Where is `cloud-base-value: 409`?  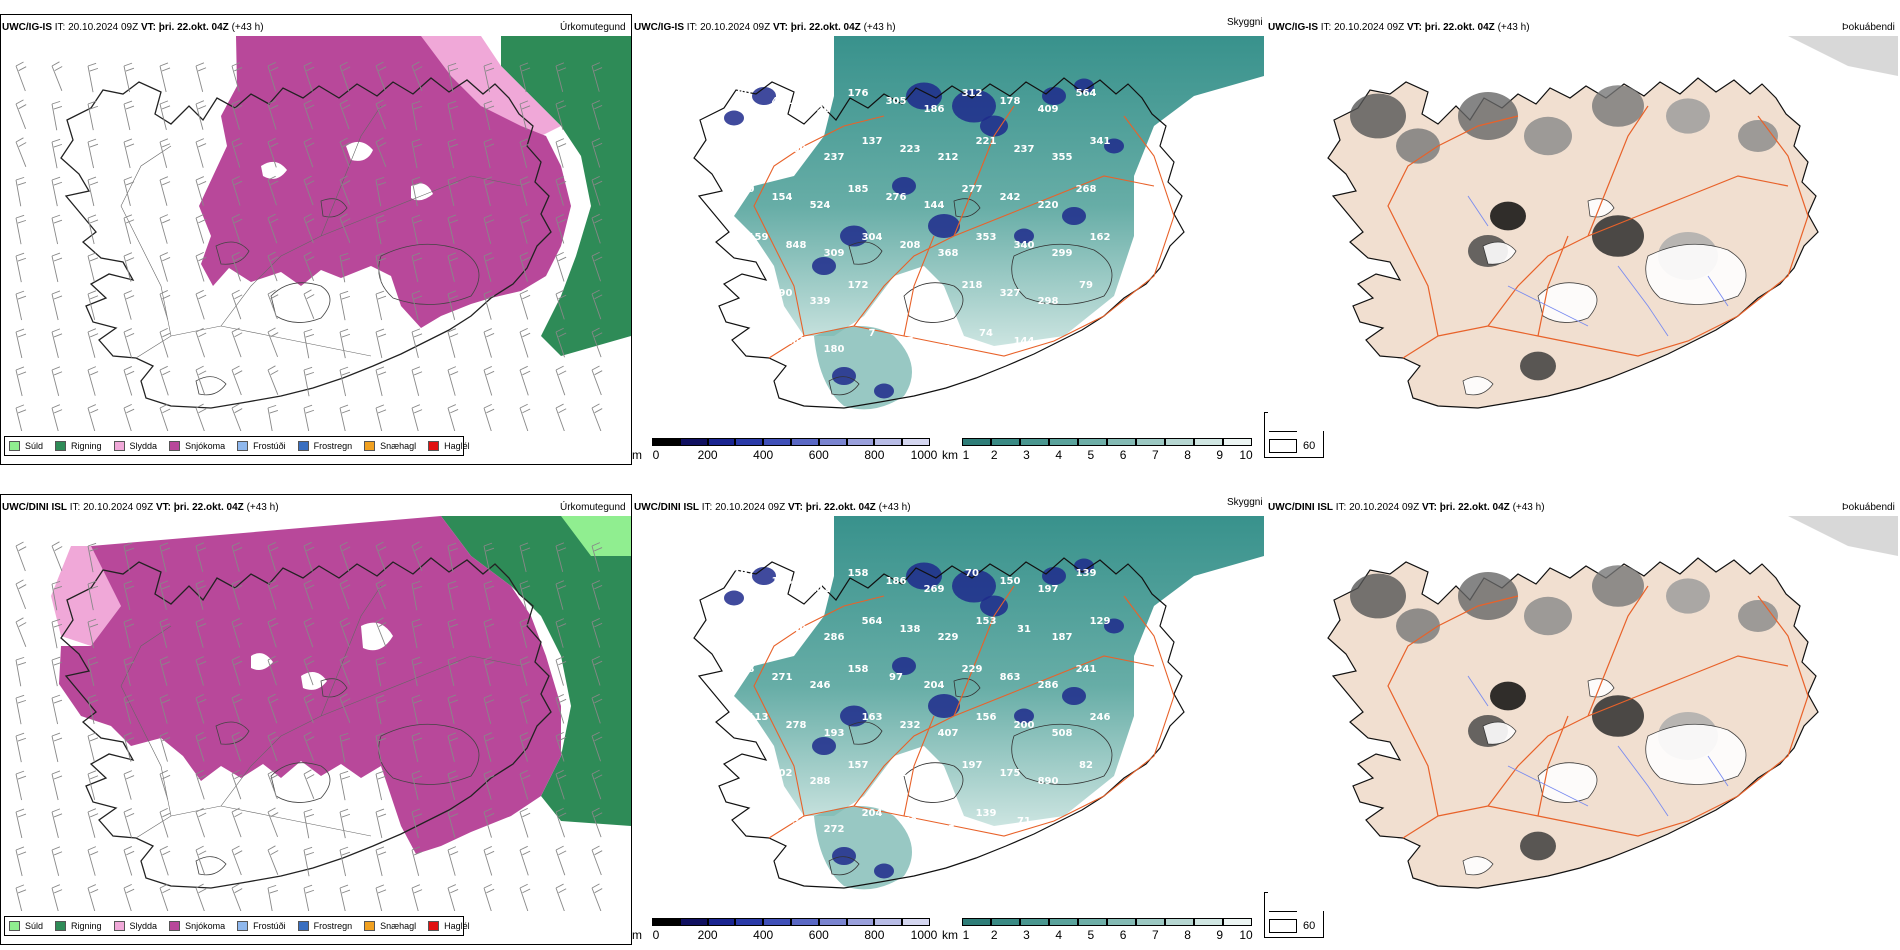
cloud-base-value: 409 is located at coordinates (1048, 109).